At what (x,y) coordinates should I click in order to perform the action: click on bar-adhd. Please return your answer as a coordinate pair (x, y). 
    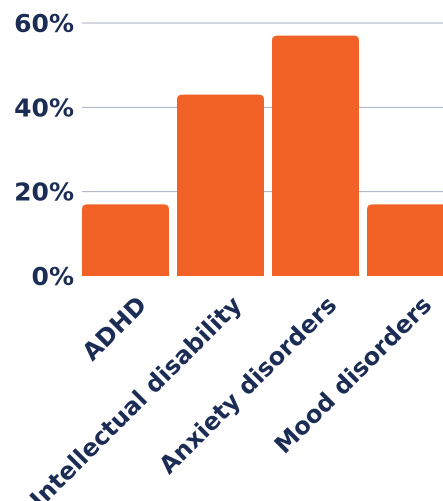
    Looking at the image, I should click on (125, 240).